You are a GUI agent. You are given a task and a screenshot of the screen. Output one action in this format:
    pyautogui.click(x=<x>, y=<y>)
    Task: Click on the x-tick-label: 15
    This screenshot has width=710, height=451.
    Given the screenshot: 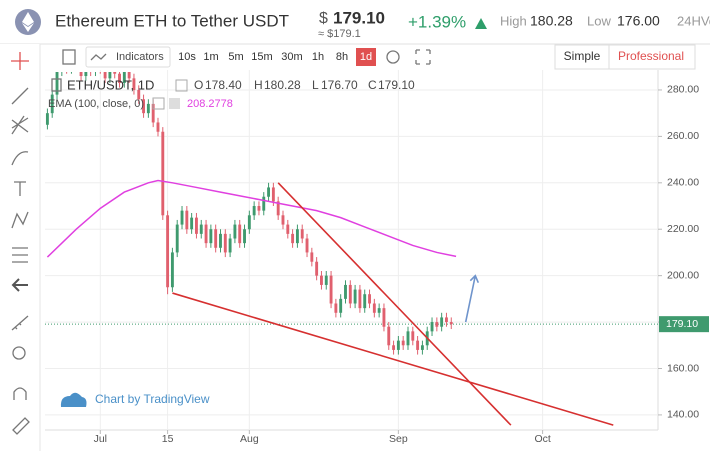 What is the action you would take?
    pyautogui.click(x=168, y=439)
    